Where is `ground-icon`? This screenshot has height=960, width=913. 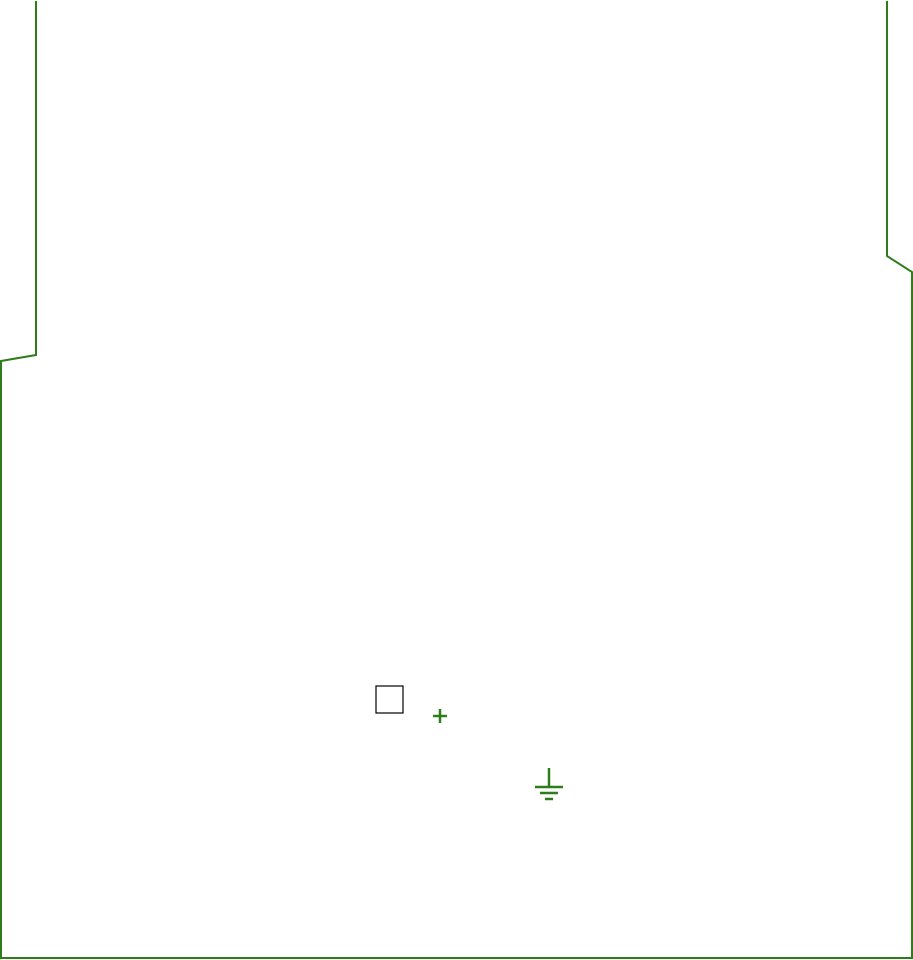 ground-icon is located at coordinates (549, 784).